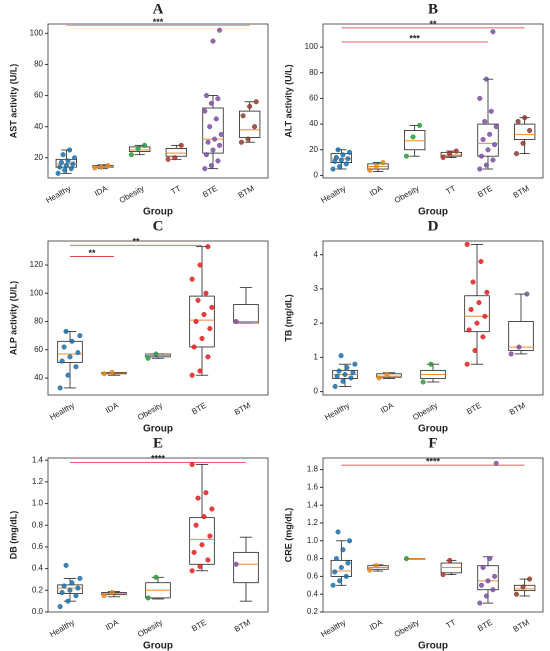  I want to click on y-axis-label: DB (mg/dL), so click(13, 535).